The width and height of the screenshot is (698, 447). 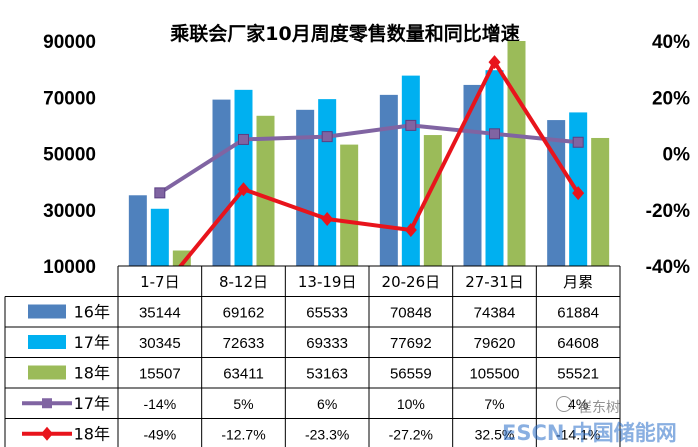 I want to click on data-label: 6%, so click(x=327, y=404).